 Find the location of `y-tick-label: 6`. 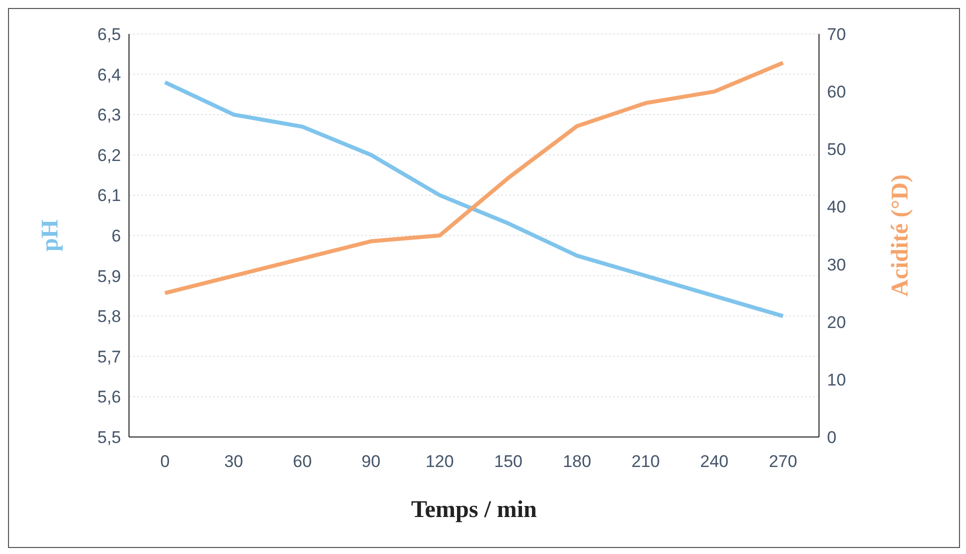

y-tick-label: 6 is located at coordinates (116, 236).